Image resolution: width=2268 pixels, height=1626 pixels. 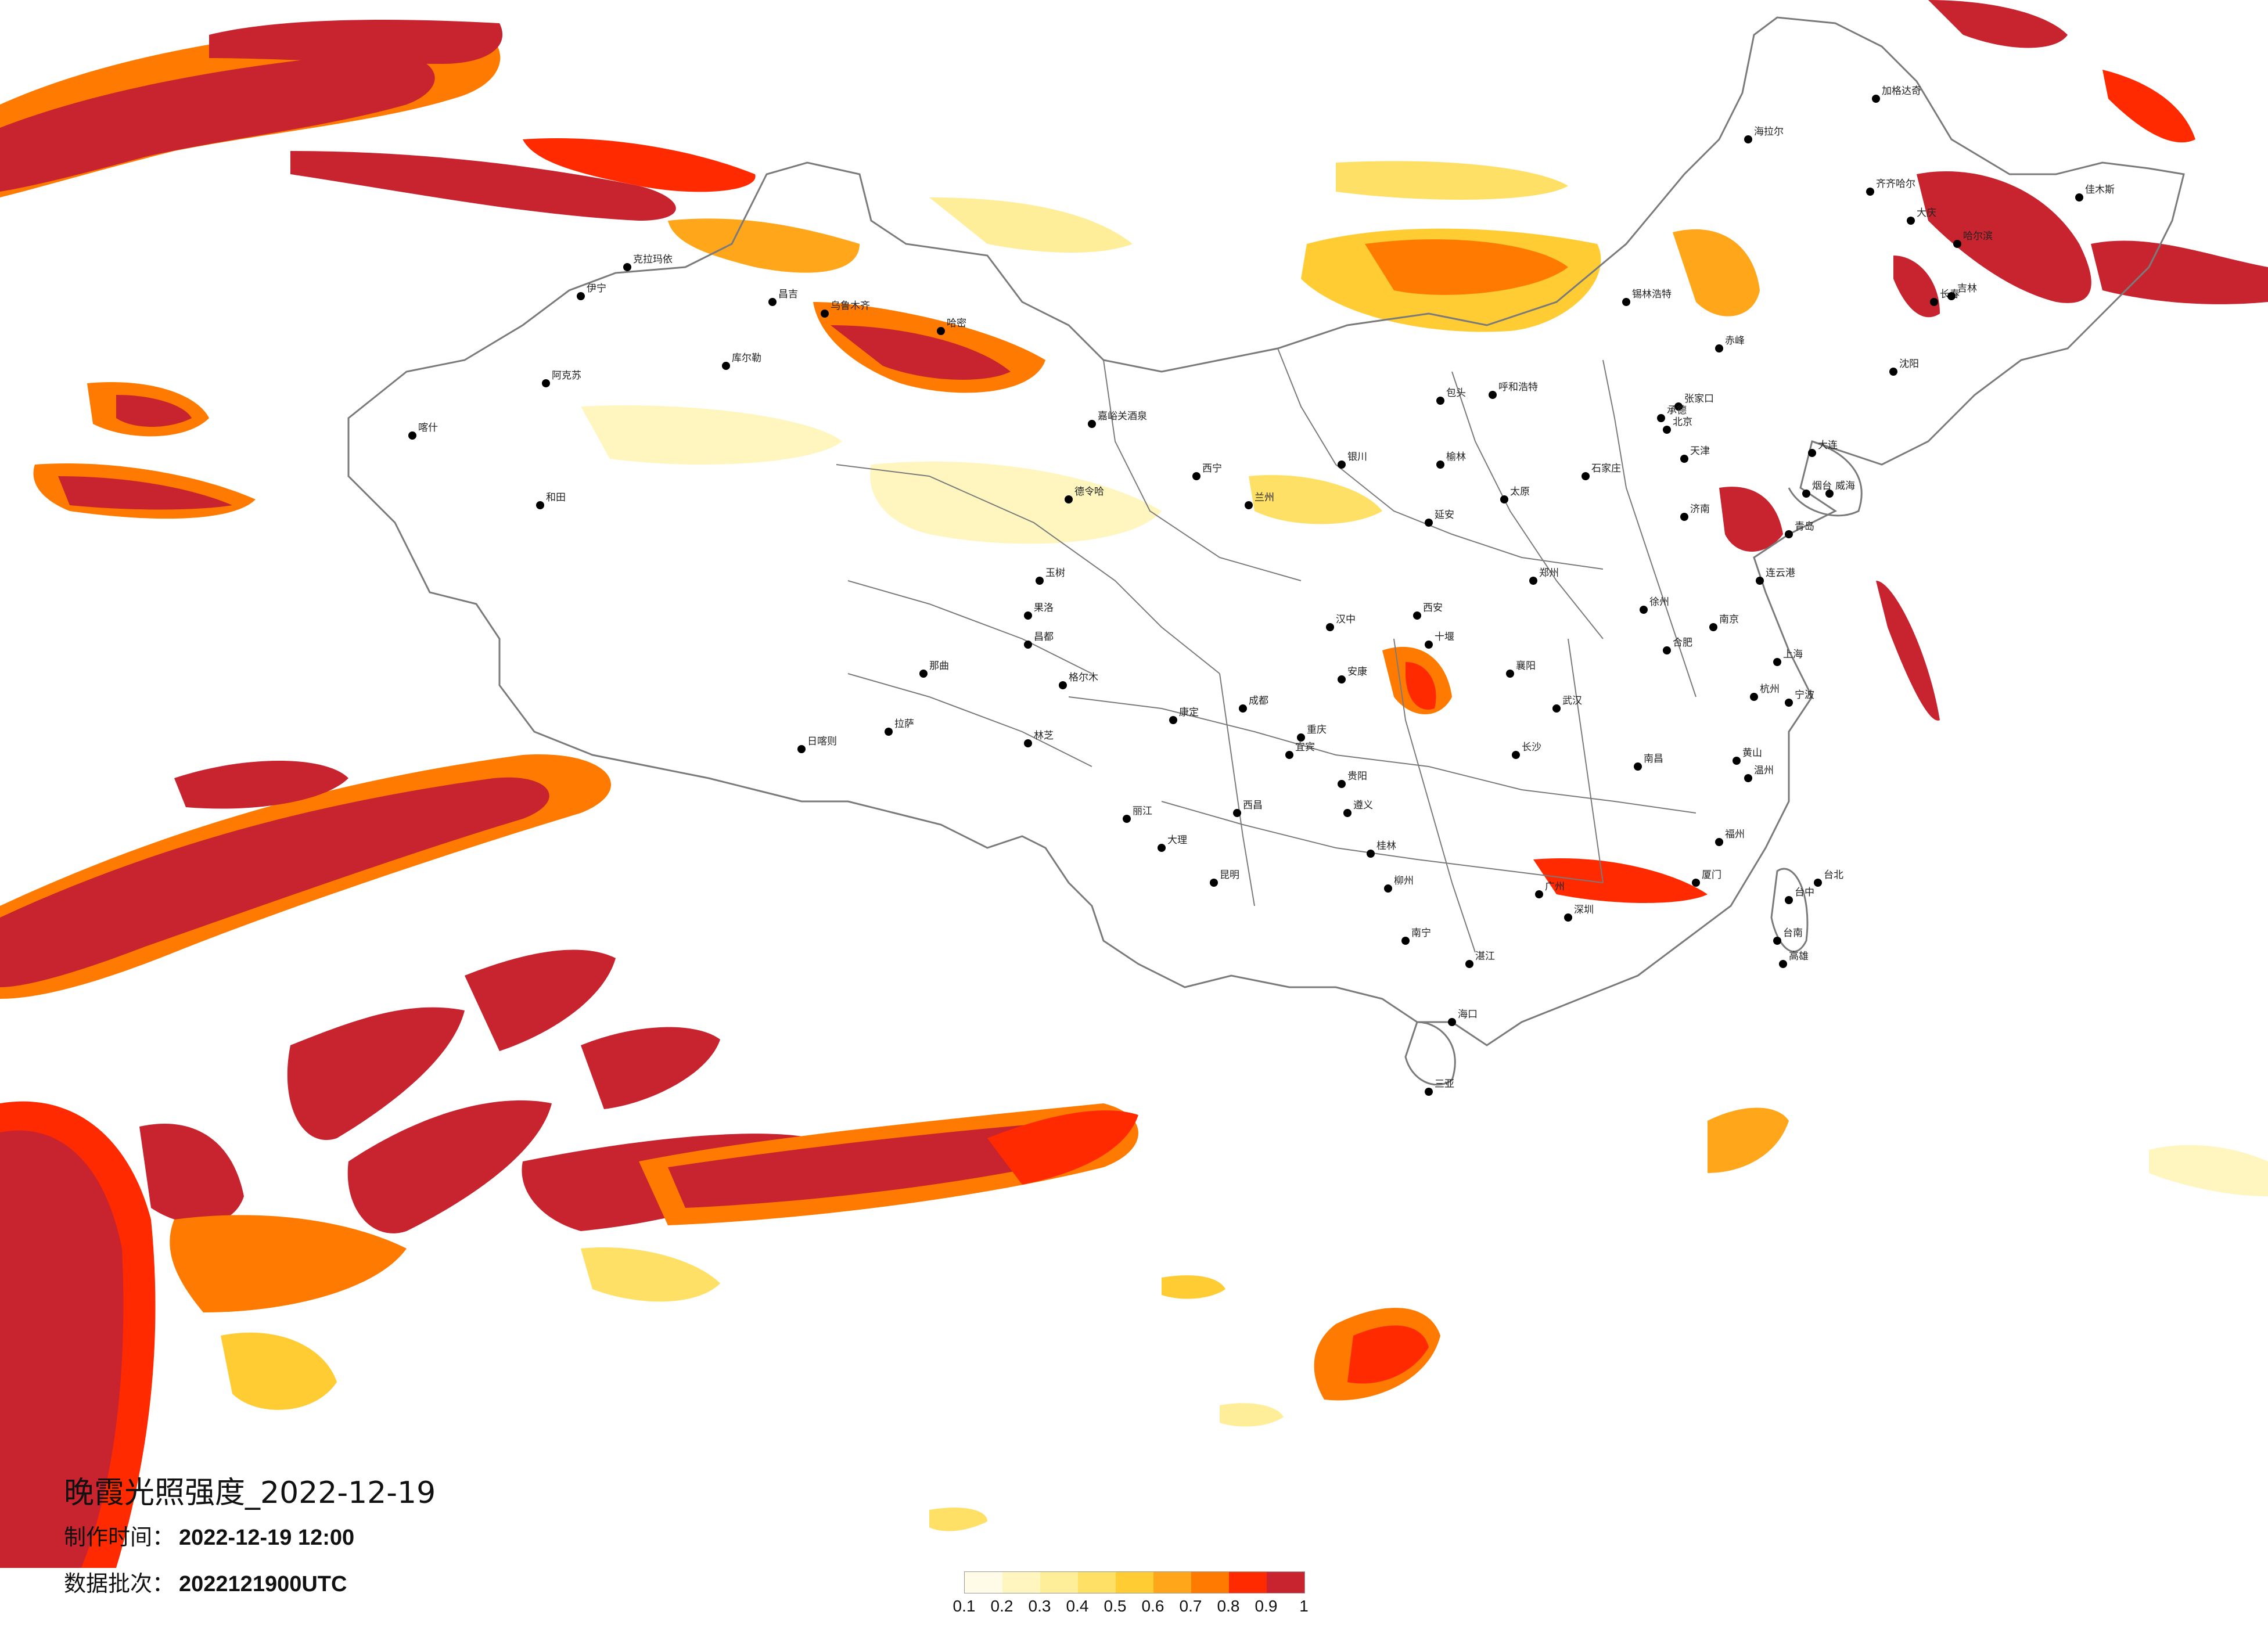 What do you see at coordinates (1346, 620) in the screenshot?
I see `city-label: 汉中` at bounding box center [1346, 620].